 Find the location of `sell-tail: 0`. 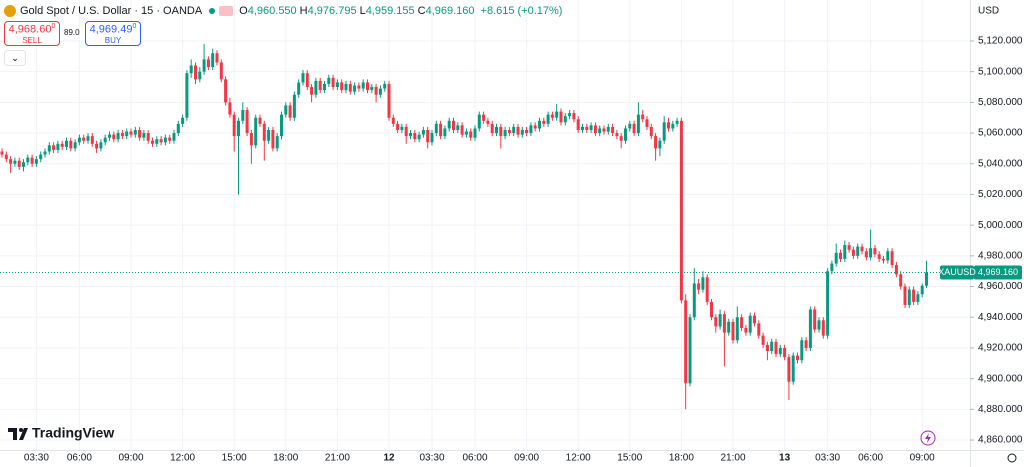

sell-tail: 0 is located at coordinates (53, 26).